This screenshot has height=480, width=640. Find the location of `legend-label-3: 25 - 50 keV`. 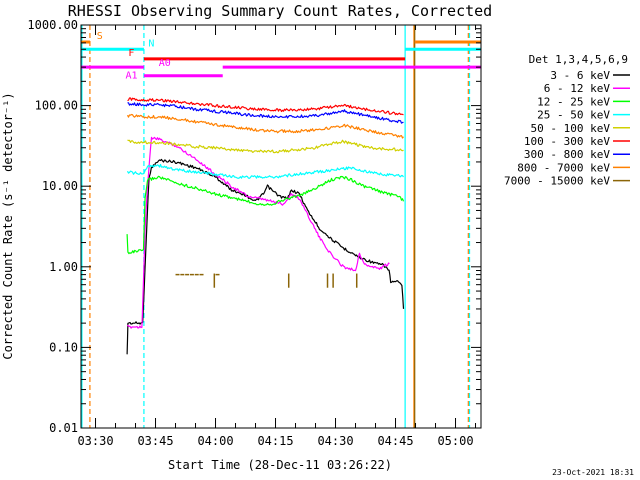

legend-label-3: 25 - 50 keV is located at coordinates (573, 115).